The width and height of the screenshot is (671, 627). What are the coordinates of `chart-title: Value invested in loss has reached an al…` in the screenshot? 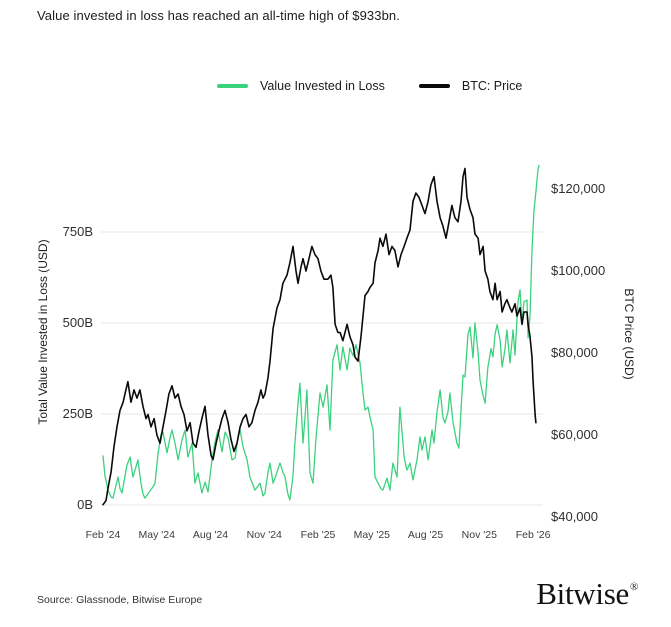 It's located at (218, 15).